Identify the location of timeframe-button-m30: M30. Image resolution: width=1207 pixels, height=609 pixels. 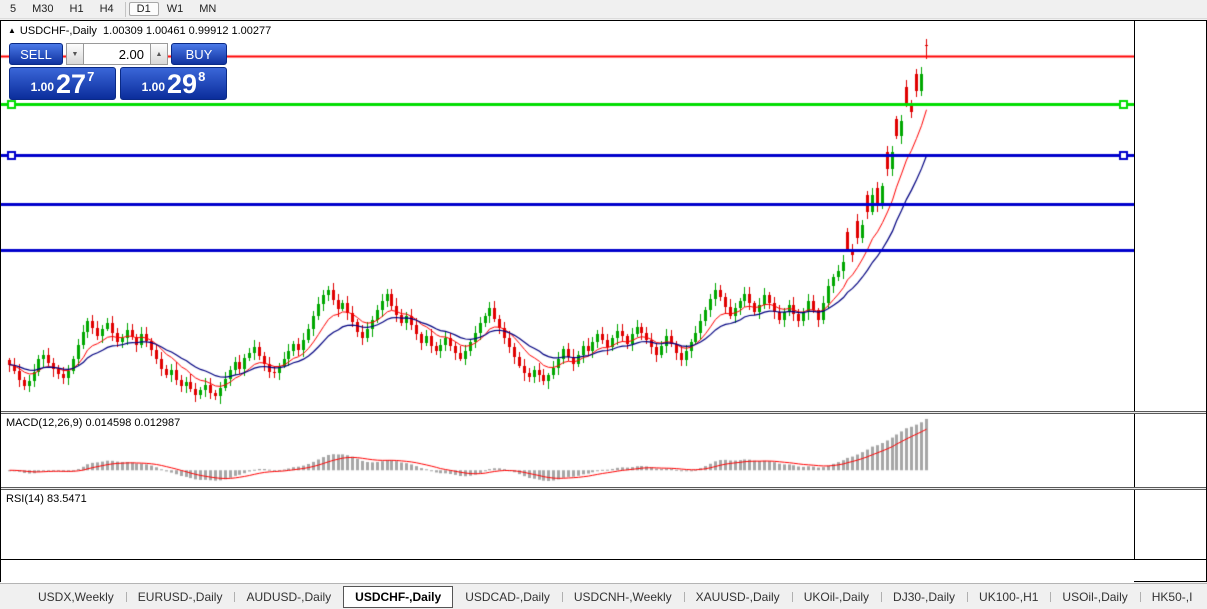
(43, 9).